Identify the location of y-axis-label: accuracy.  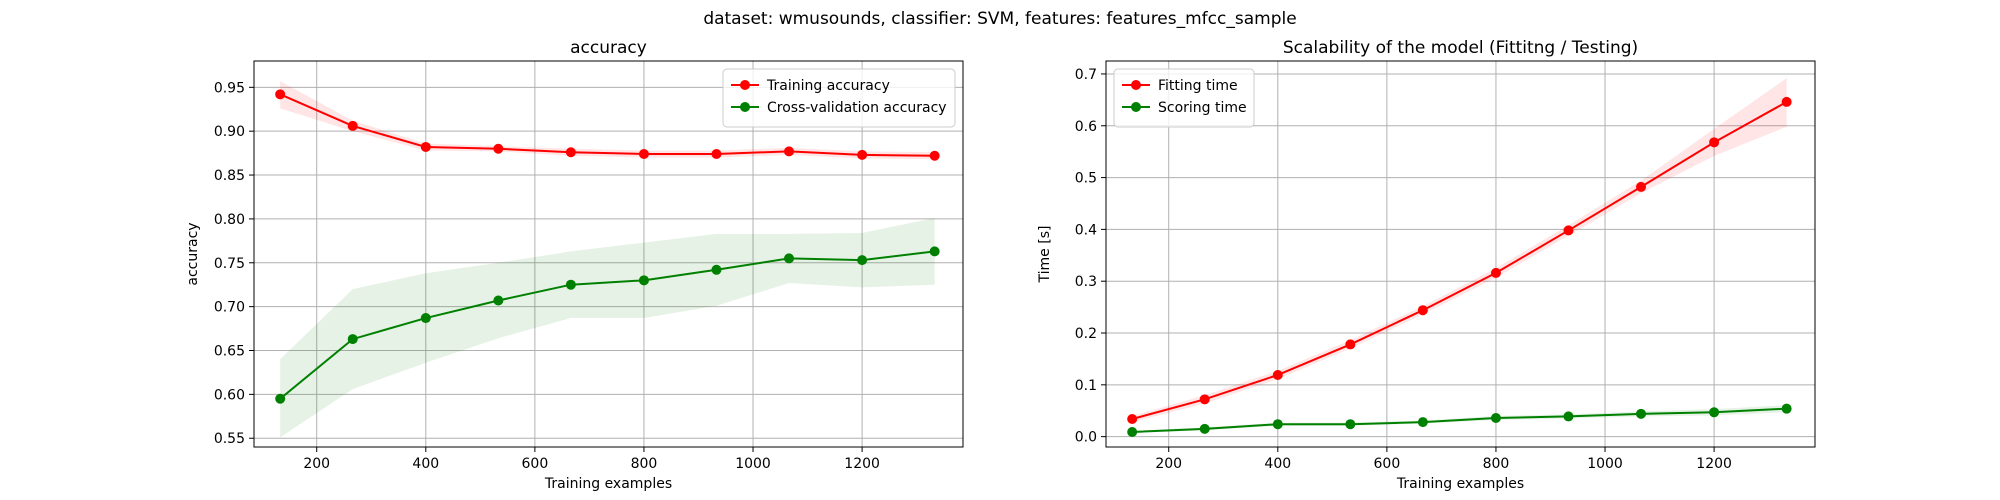
(193, 253).